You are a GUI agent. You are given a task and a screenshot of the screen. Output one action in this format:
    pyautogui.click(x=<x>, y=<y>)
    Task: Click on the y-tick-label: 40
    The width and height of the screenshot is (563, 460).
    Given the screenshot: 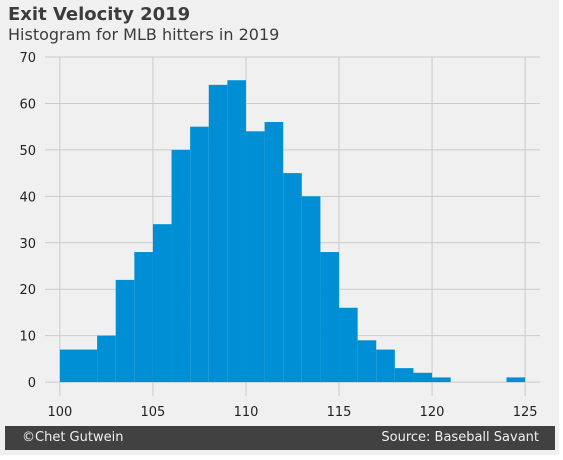 What is the action you would take?
    pyautogui.click(x=27, y=197)
    